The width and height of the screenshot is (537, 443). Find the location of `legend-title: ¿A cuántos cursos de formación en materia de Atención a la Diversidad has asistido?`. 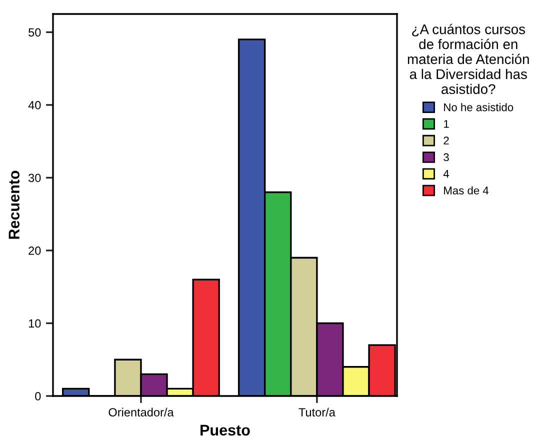

legend-title: ¿A cuántos cursos de formación en materia de Atención a la Diversidad has asistido? is located at coordinates (468, 59).